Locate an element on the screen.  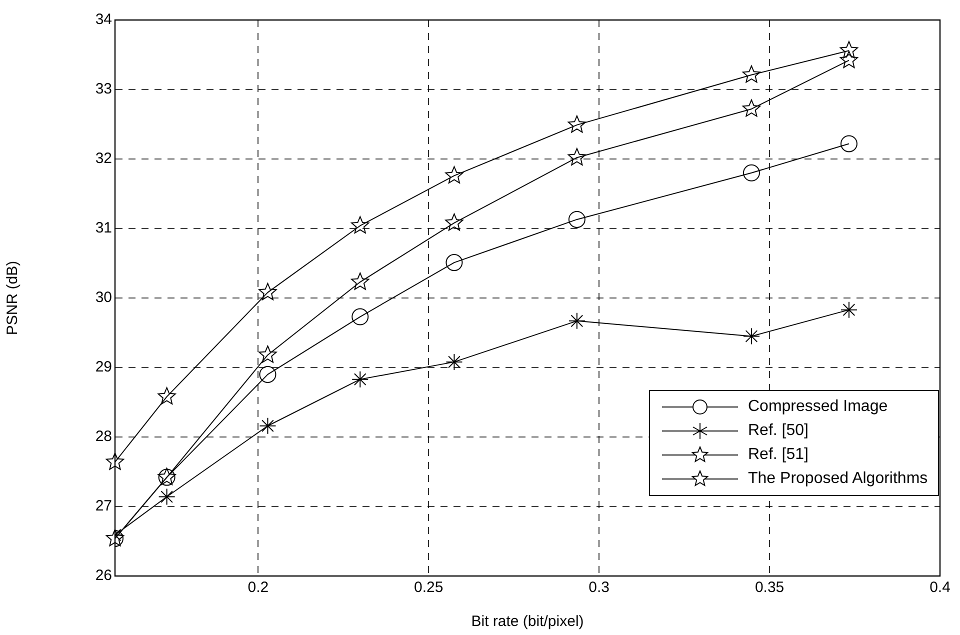
y-axis-title: PSNR (dB) is located at coordinates (13, 298).